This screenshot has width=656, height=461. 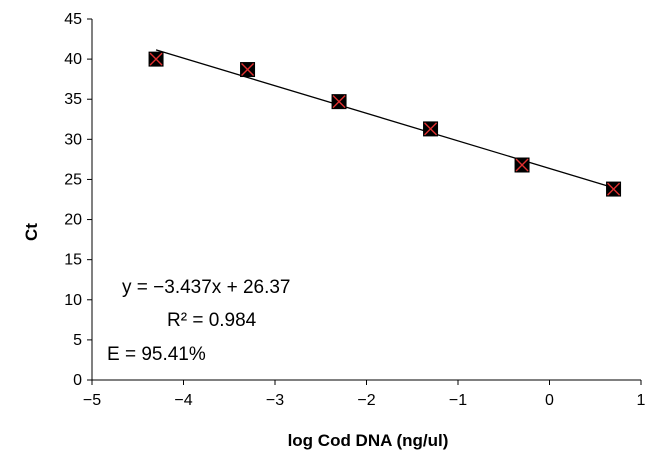 What do you see at coordinates (458, 400) in the screenshot?
I see `x-tick-label: −1` at bounding box center [458, 400].